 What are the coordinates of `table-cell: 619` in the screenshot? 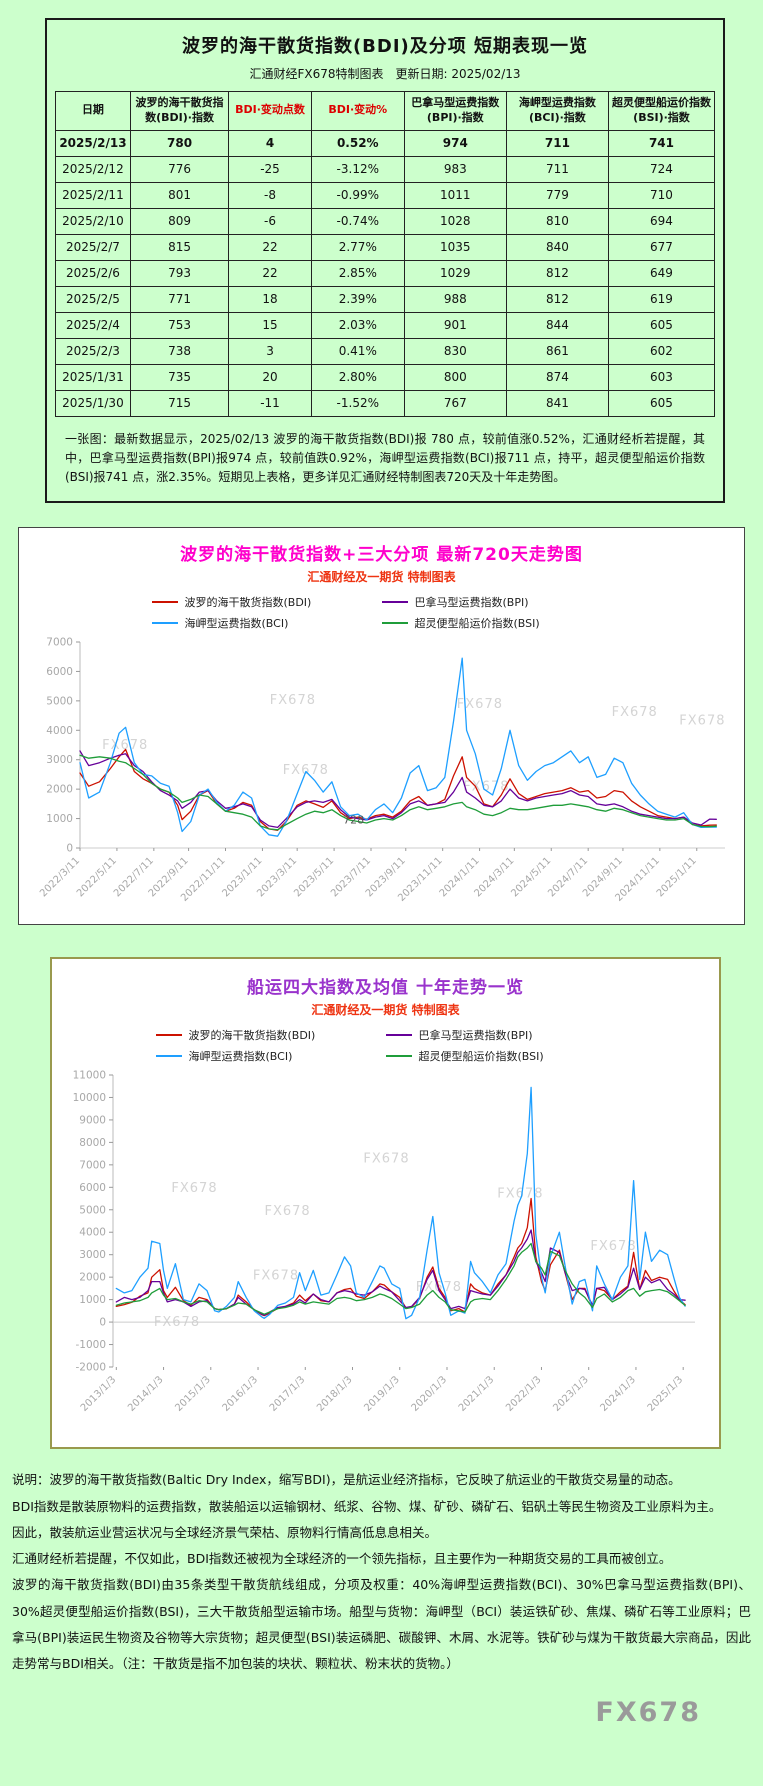 It's located at (661, 299).